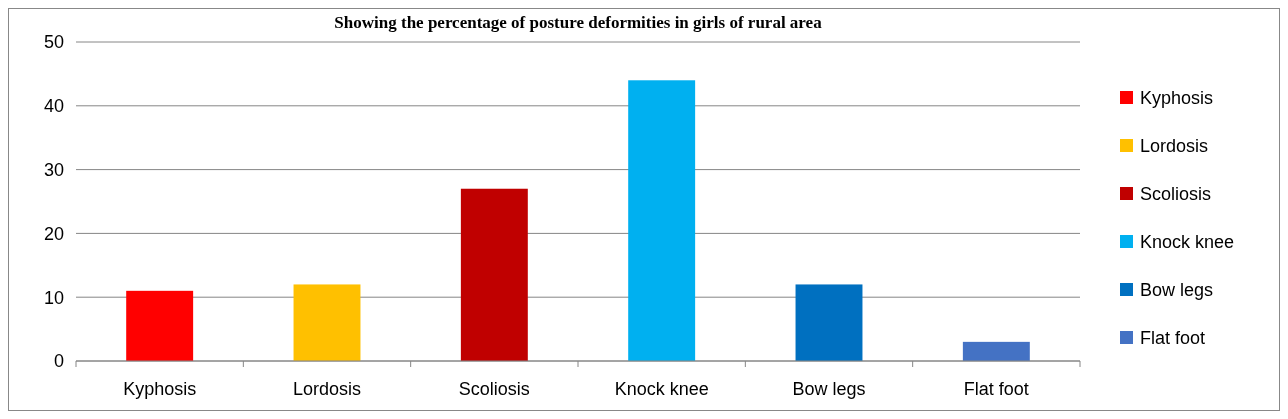 This screenshot has height=419, width=1288. I want to click on x-tick-label: Kyphosis, so click(160, 389).